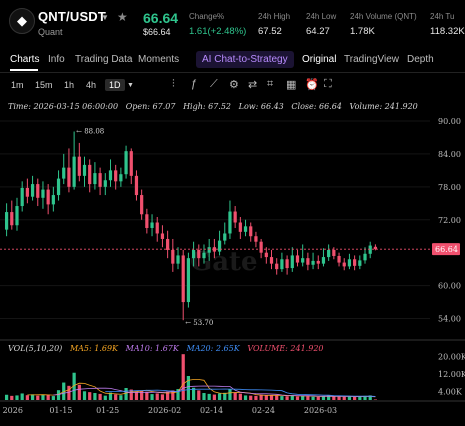 The height and width of the screenshot is (426, 465). I want to click on price-tick-label: 78.00, so click(449, 187).